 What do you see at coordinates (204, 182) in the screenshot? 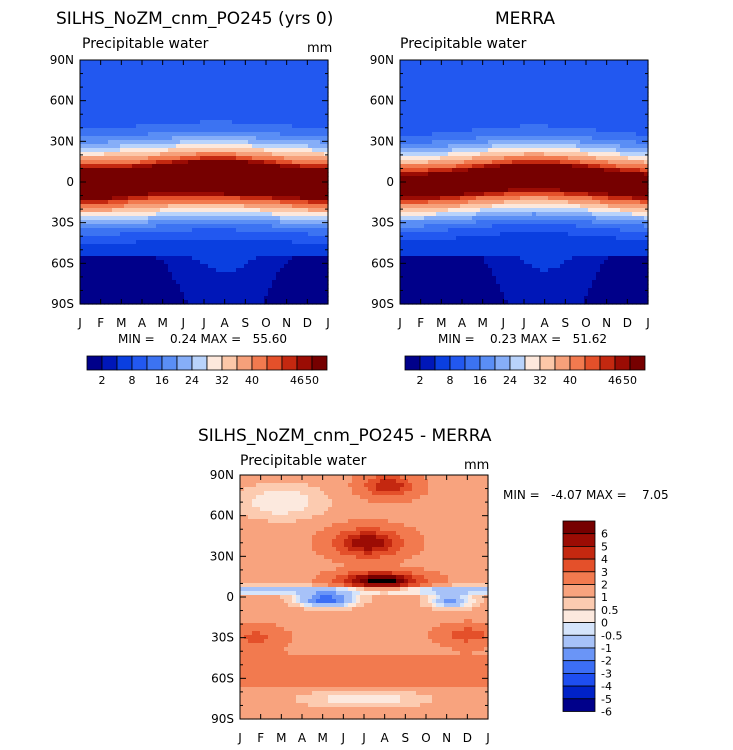
I see `panel-model-field` at bounding box center [204, 182].